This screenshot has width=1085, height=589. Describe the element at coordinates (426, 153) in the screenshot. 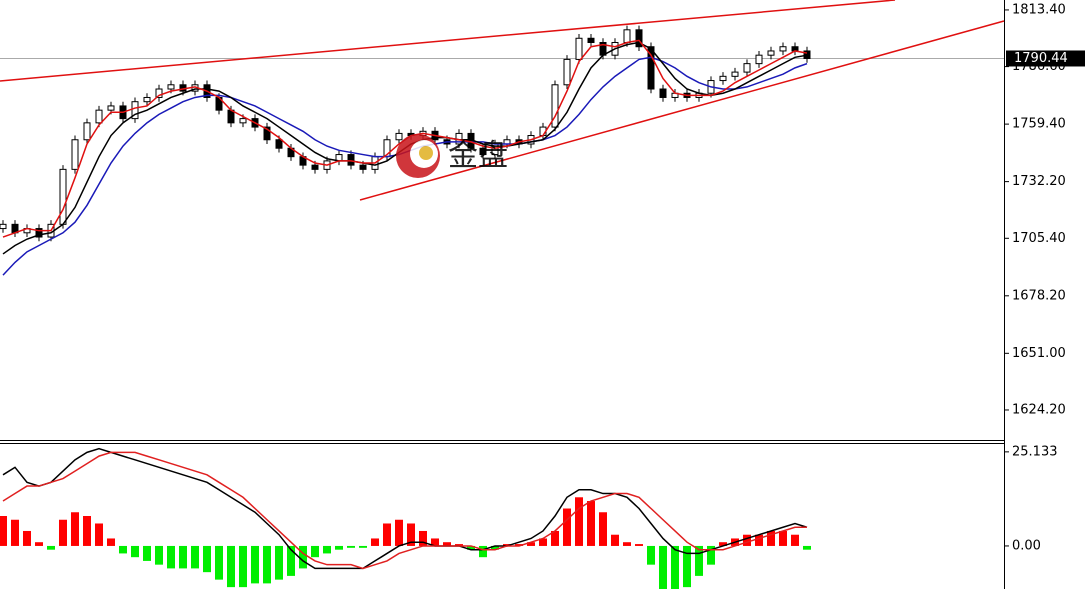

I see `watermark-logo` at that location.